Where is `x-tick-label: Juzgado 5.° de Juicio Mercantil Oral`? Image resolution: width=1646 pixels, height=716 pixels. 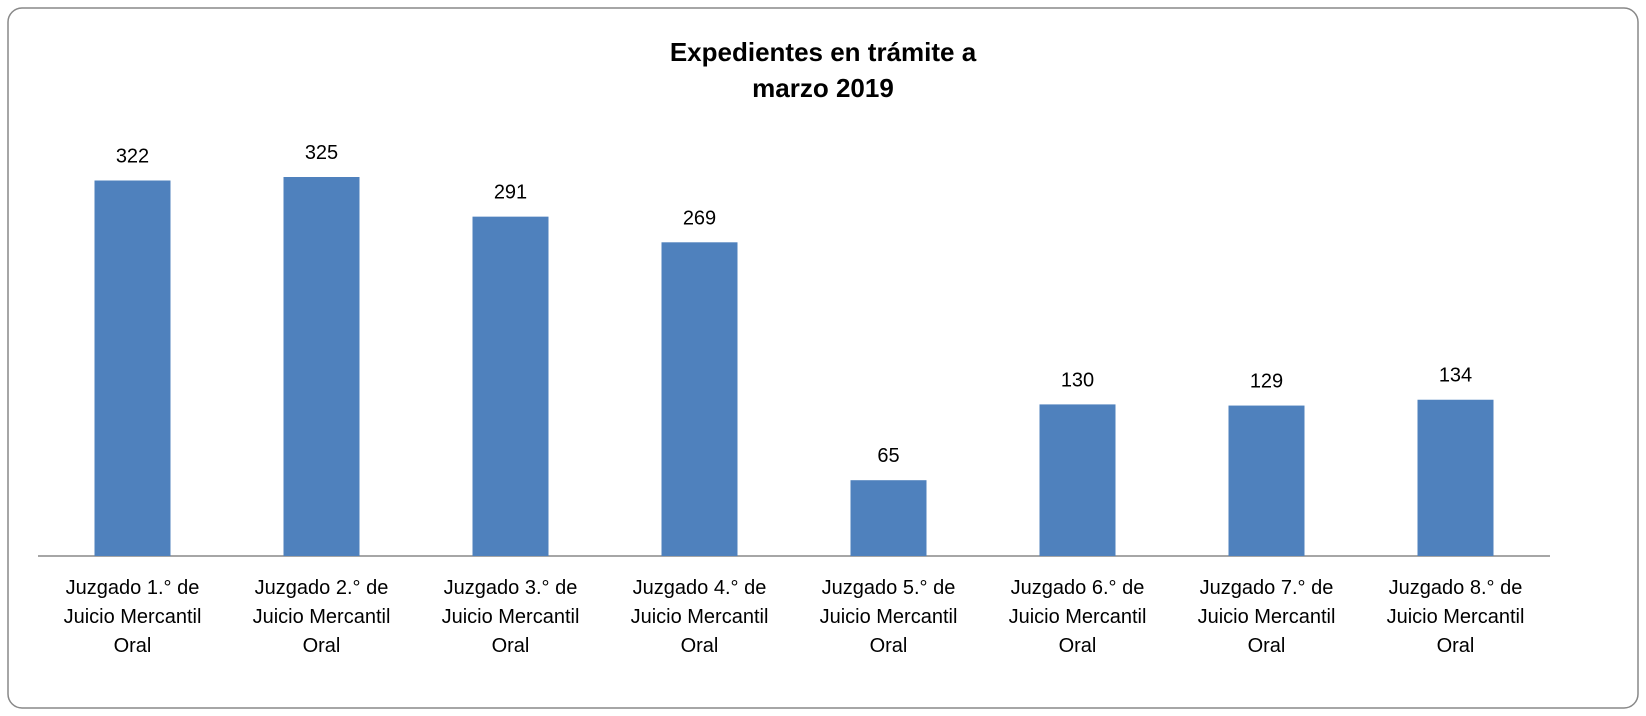
x-tick-label: Juzgado 5.° de Juicio Mercantil Oral is located at coordinates (888, 617).